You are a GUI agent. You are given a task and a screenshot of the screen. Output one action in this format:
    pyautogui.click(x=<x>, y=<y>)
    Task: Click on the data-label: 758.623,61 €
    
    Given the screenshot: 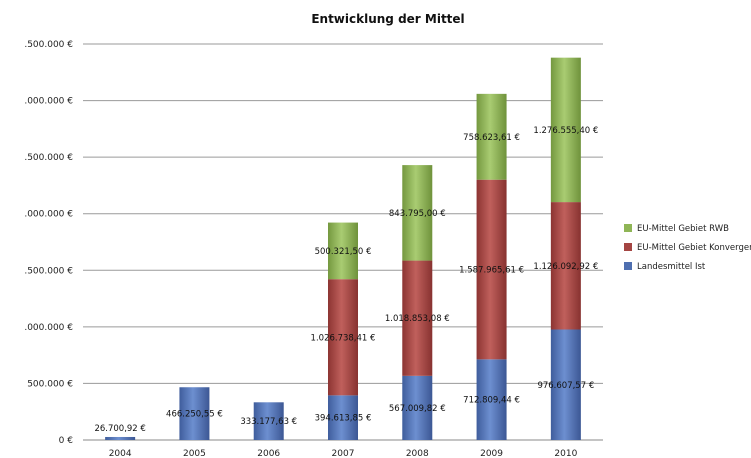 What is the action you would take?
    pyautogui.click(x=491, y=138)
    